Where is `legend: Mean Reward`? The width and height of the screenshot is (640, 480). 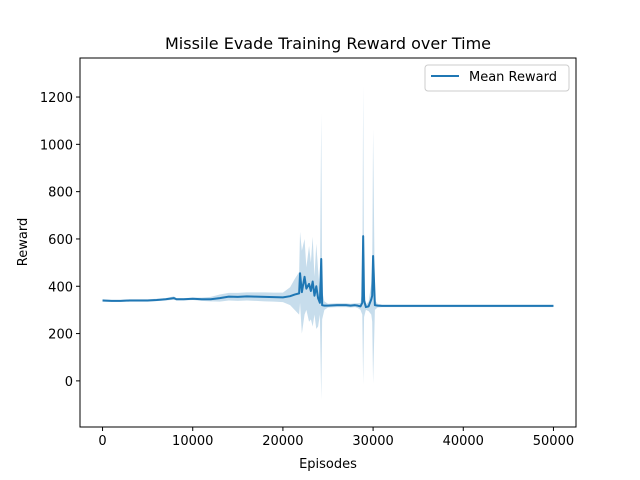 legend: Mean Reward is located at coordinates (497, 78).